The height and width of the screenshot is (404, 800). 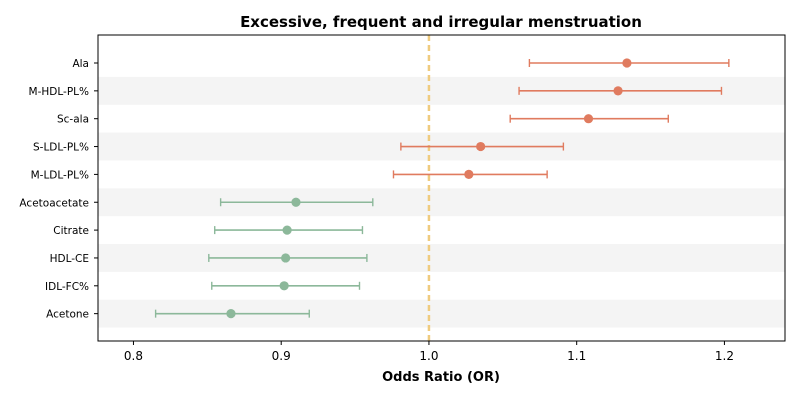 What do you see at coordinates (441, 377) in the screenshot?
I see `x-axis-label: Odds Ratio (OR)` at bounding box center [441, 377].